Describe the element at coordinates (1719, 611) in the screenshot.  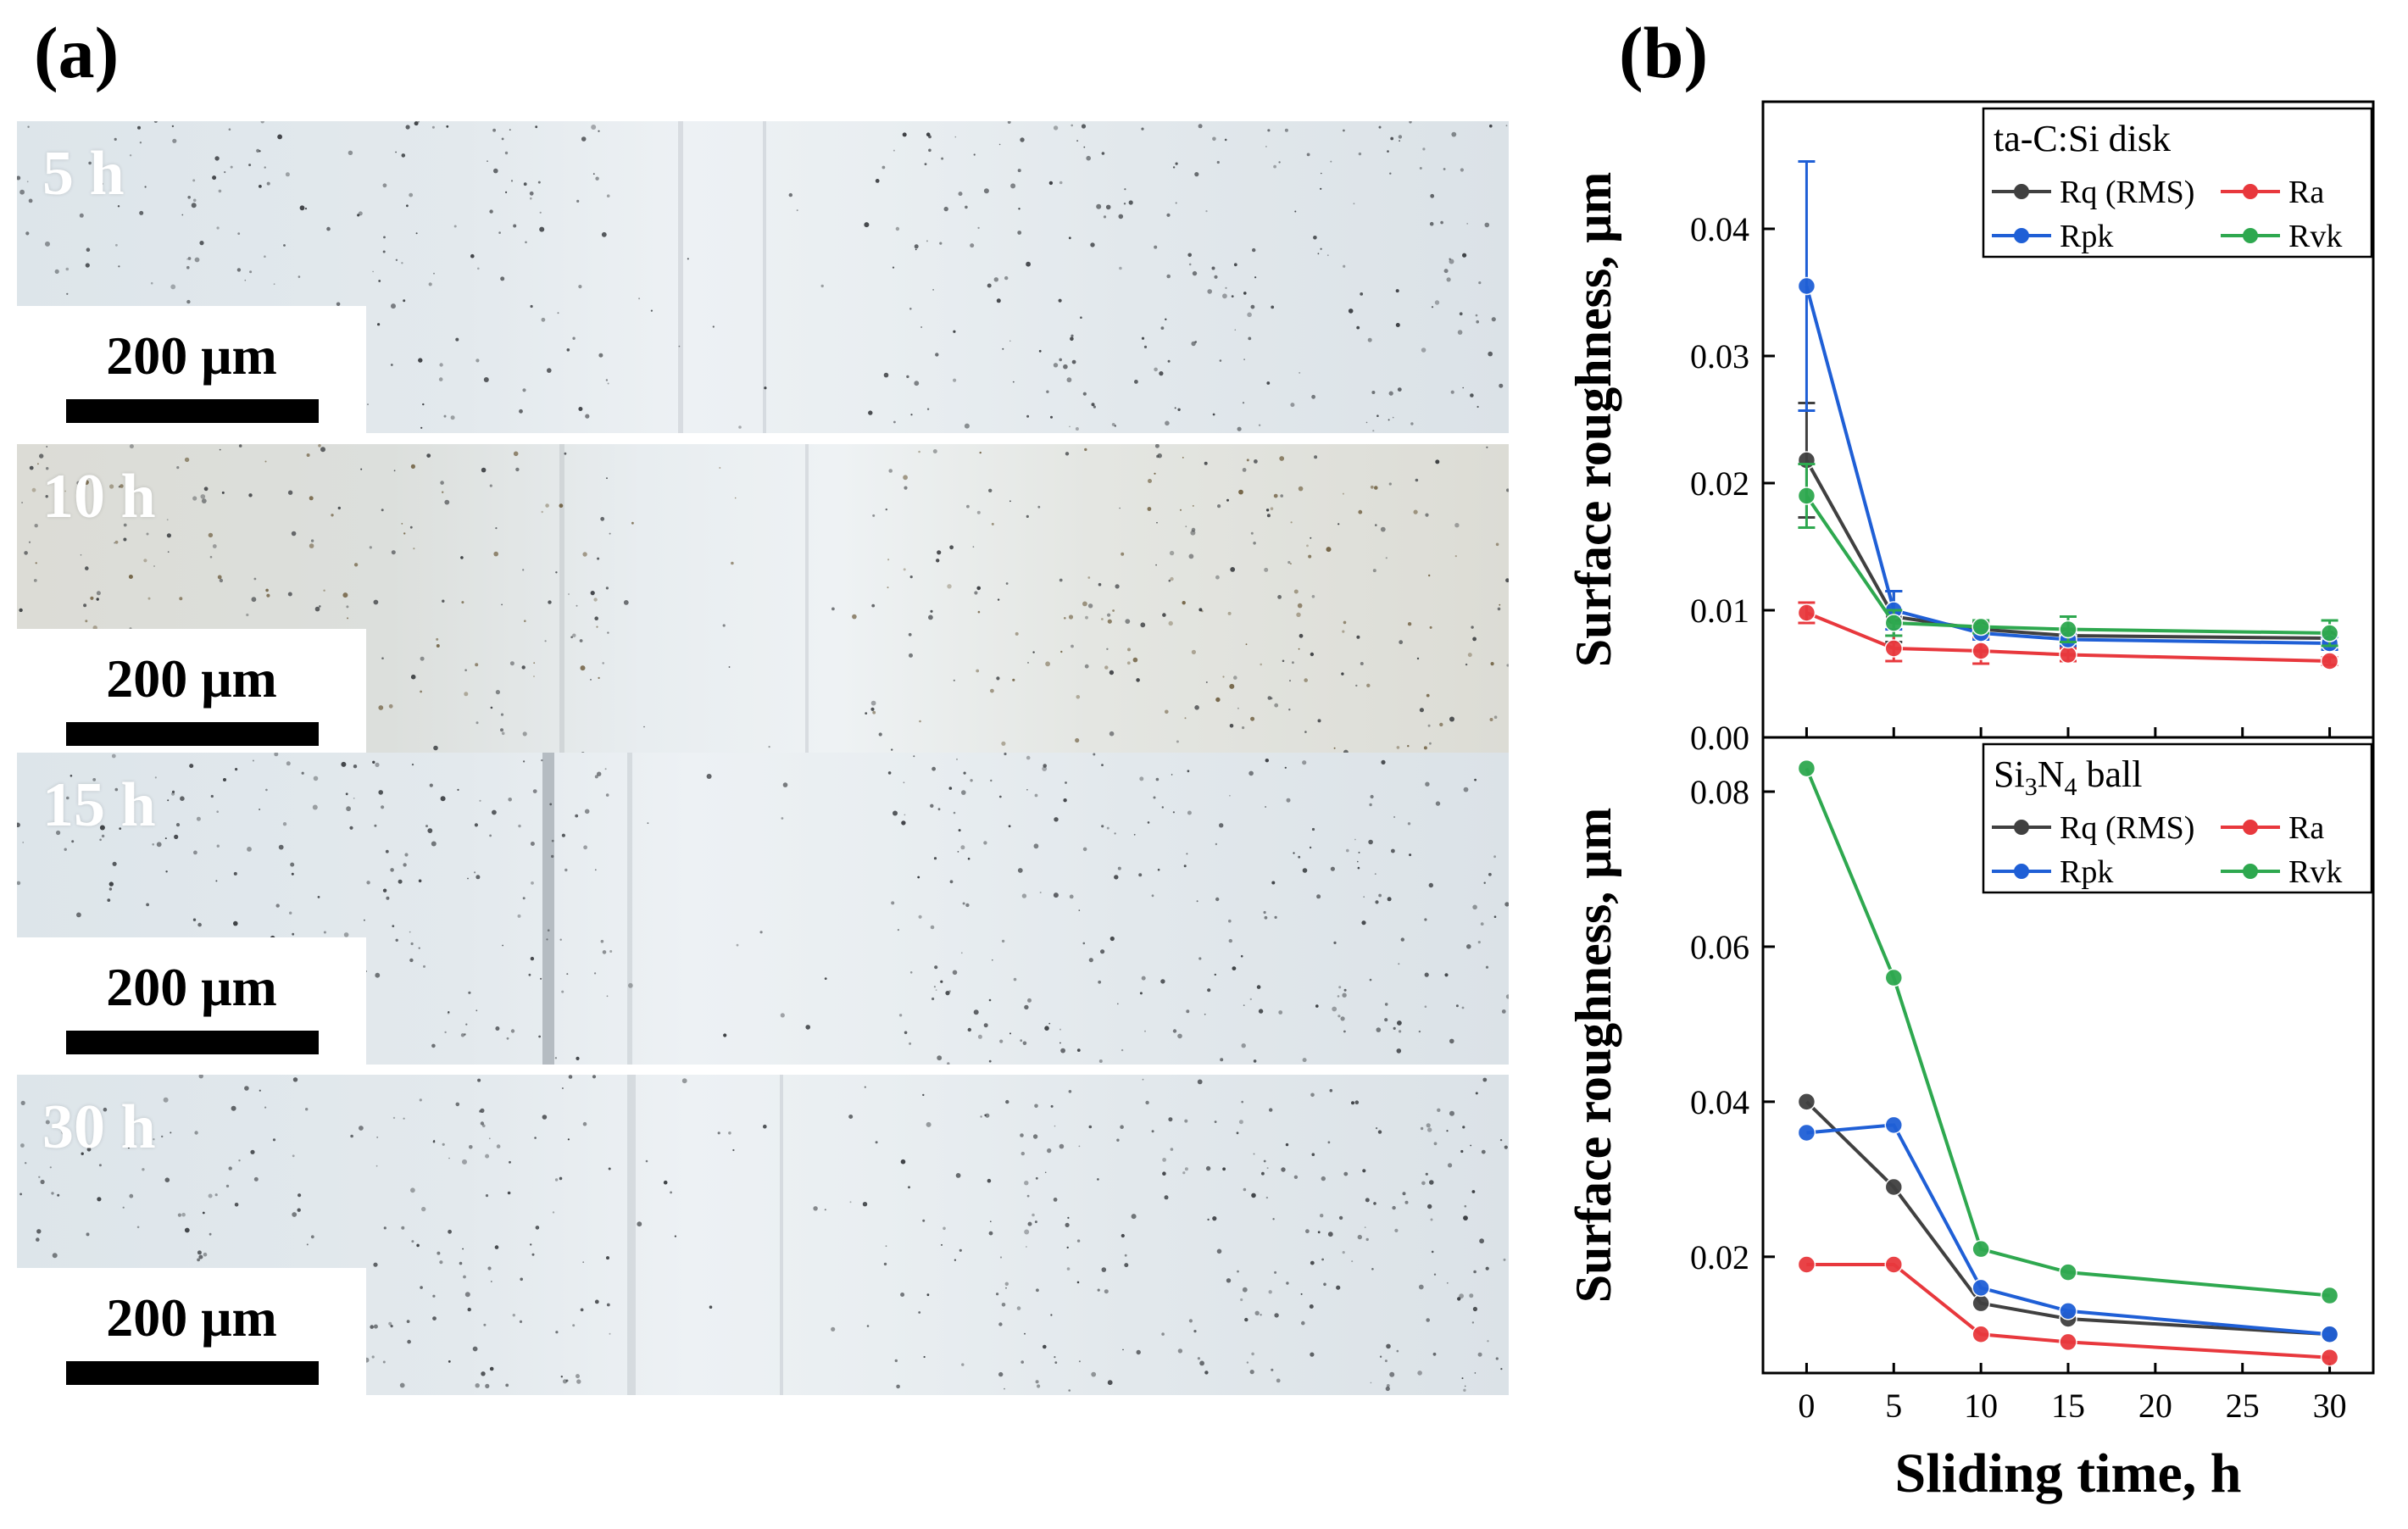
I see `y-tick-label: 0.01` at that location.